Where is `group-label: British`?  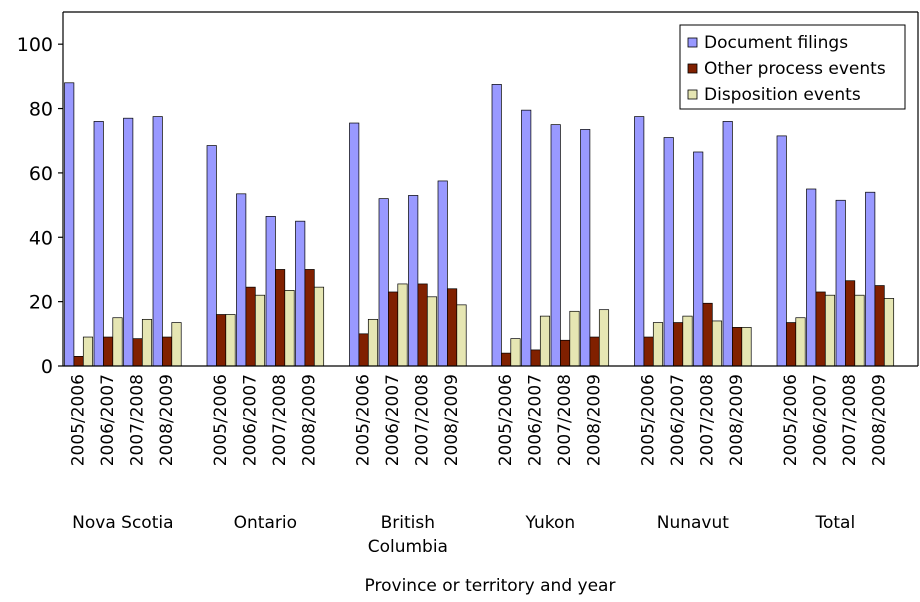 group-label: British is located at coordinates (408, 523).